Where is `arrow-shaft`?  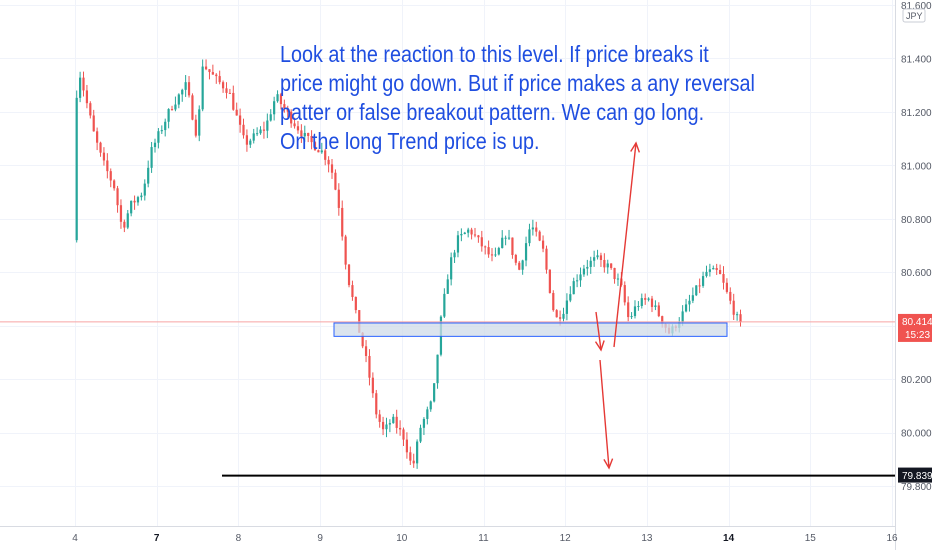 arrow-shaft is located at coordinates (598, 331).